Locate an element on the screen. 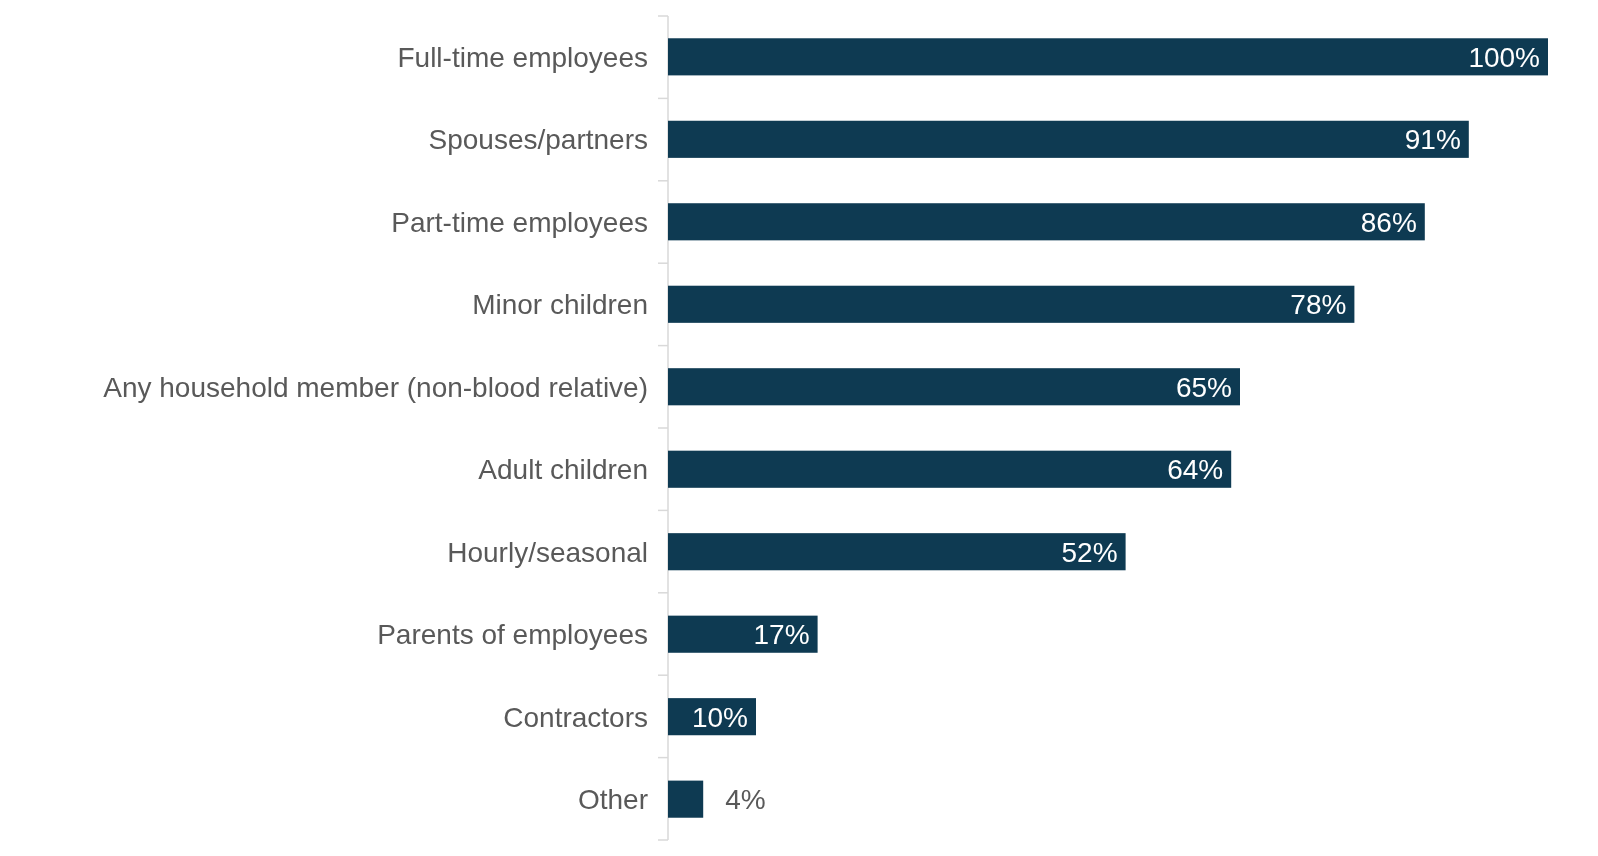  data-label: 4% is located at coordinates (745, 800).